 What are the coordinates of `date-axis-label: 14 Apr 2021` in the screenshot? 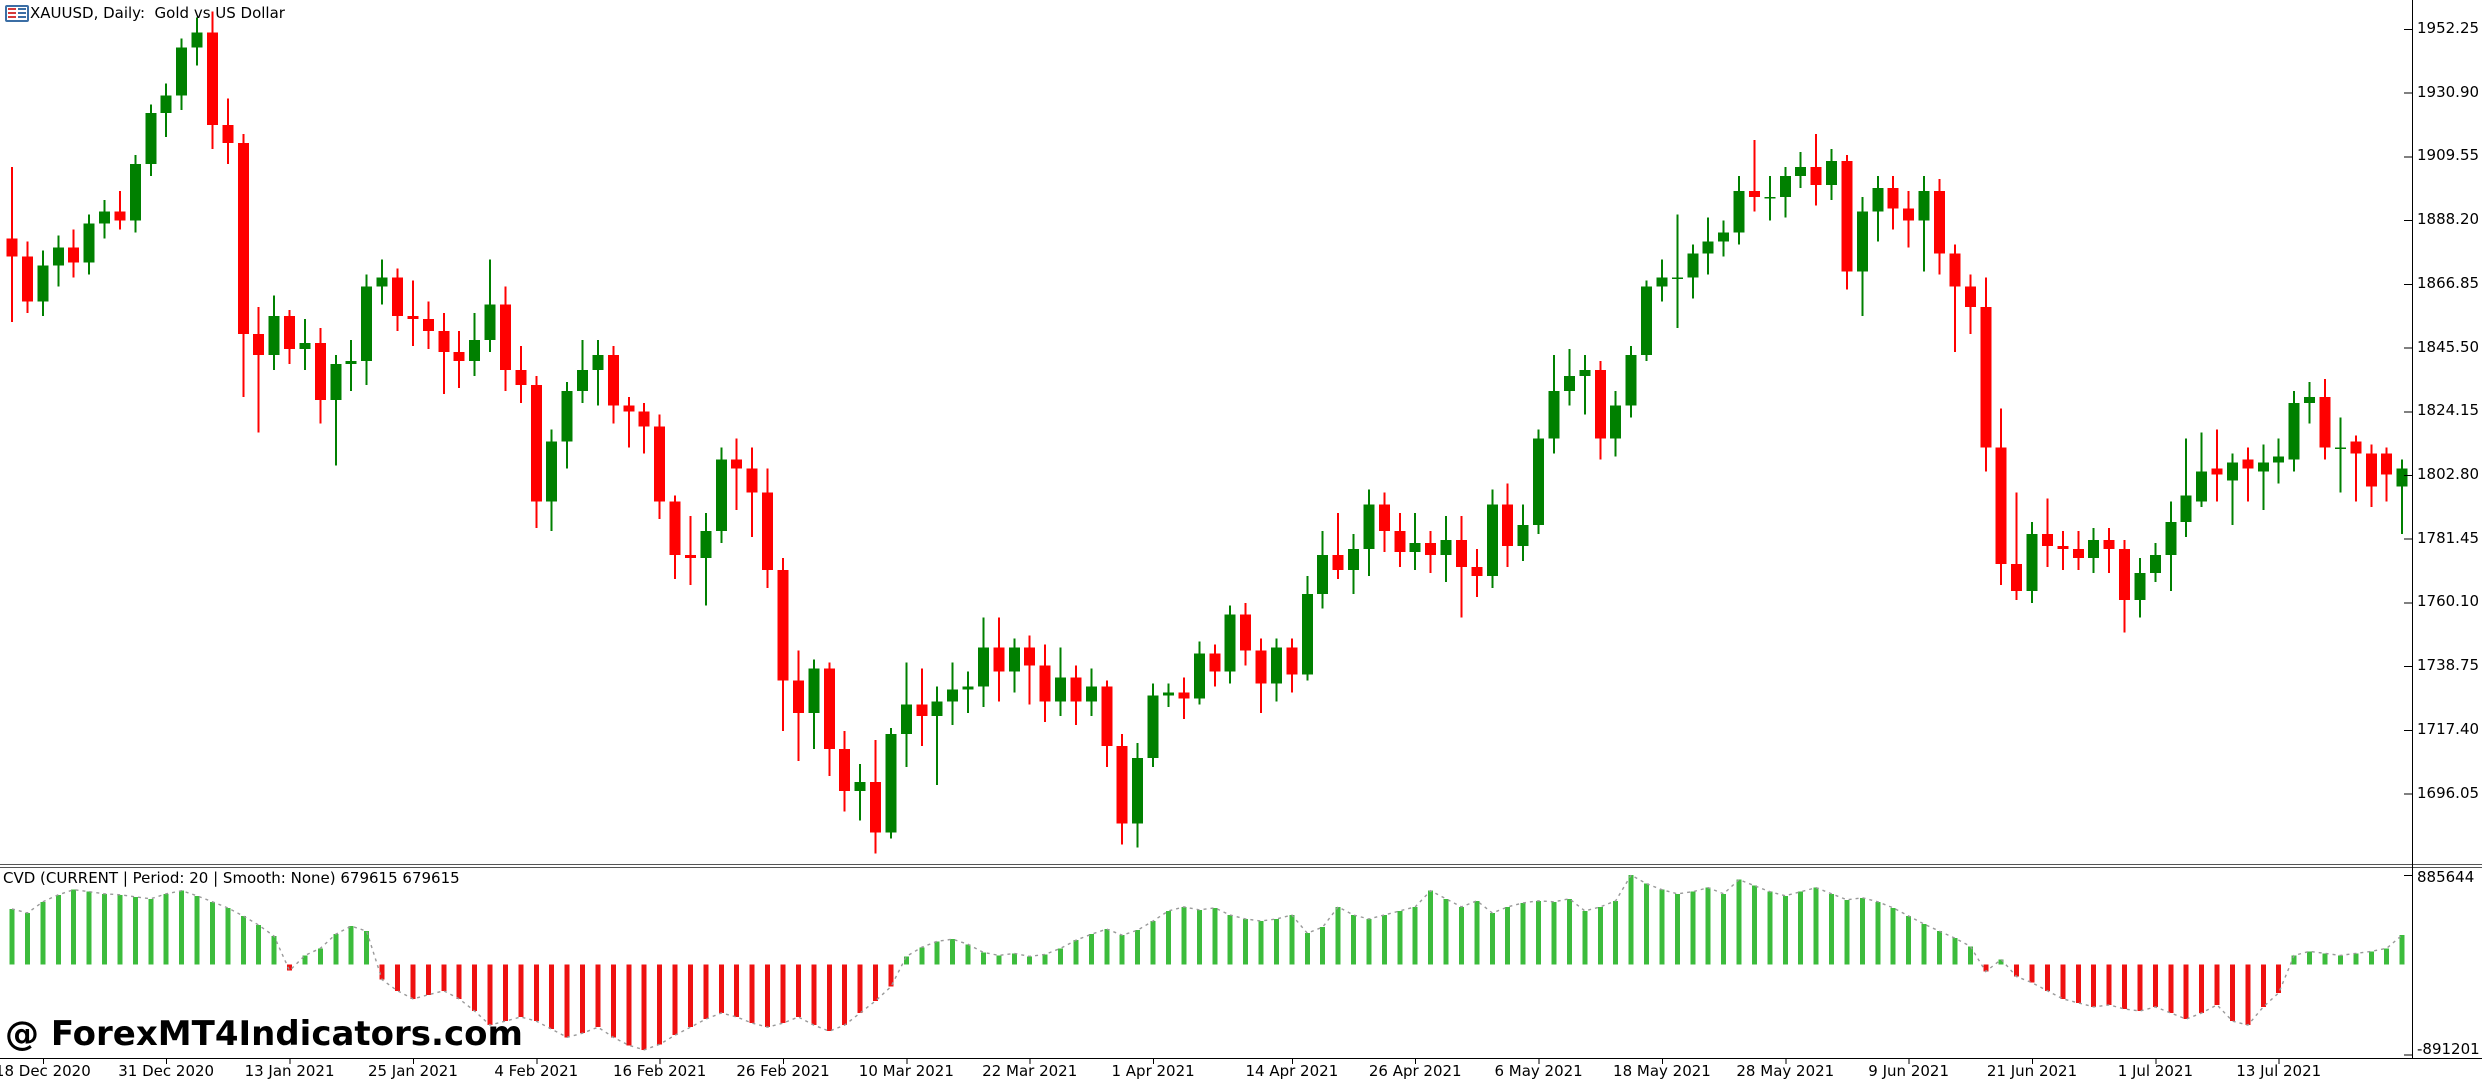 It's located at (1292, 1071).